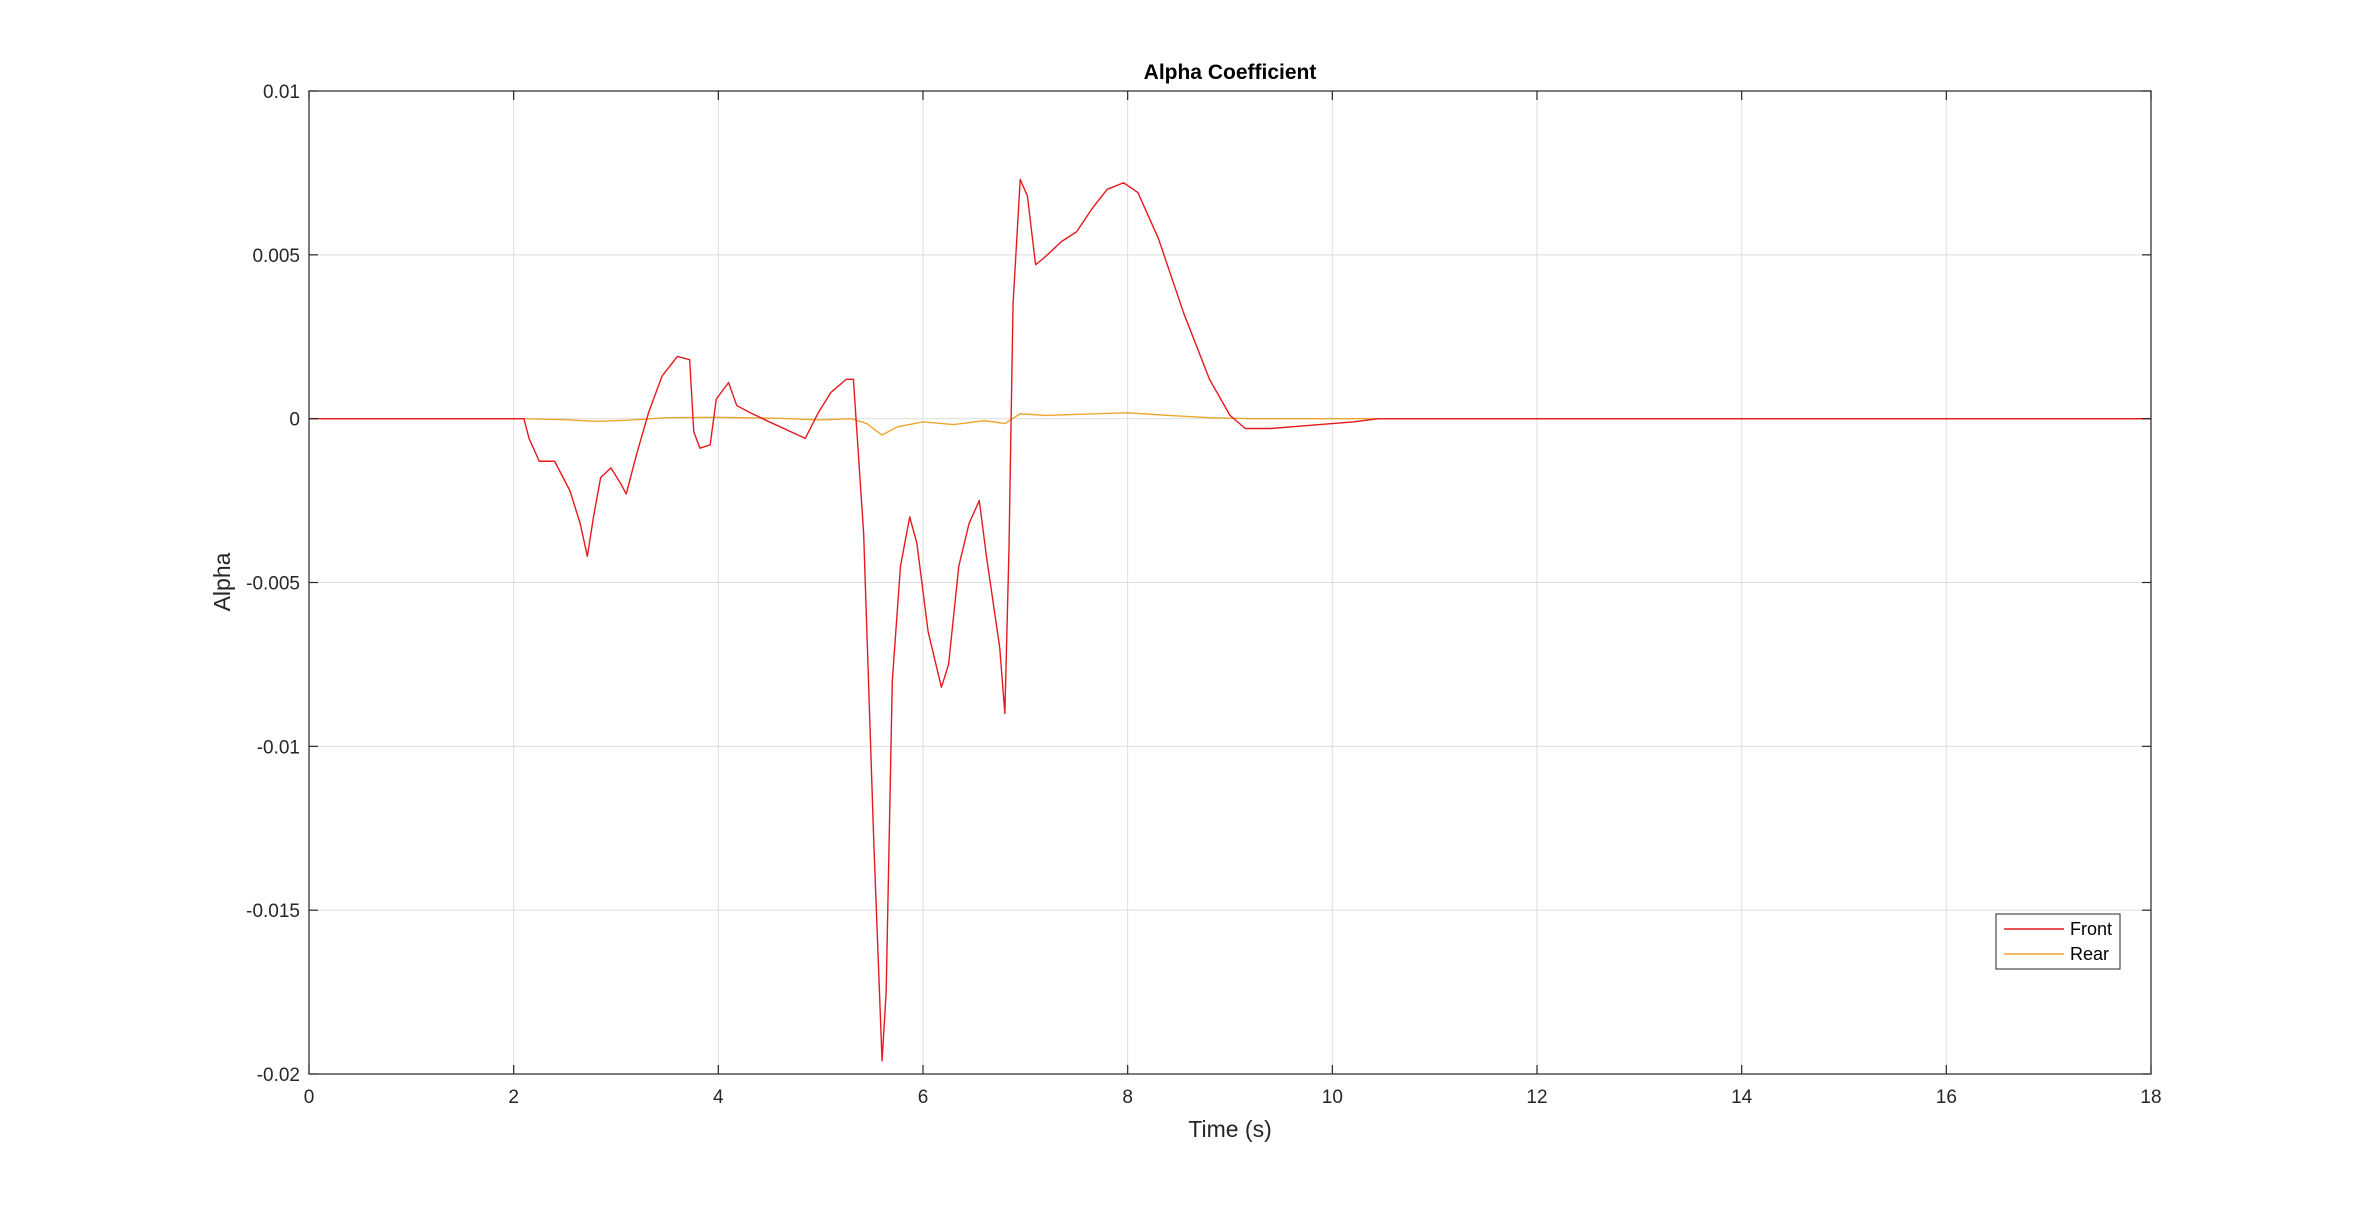 Image resolution: width=2375 pixels, height=1205 pixels. I want to click on legend-box, so click(2058, 941).